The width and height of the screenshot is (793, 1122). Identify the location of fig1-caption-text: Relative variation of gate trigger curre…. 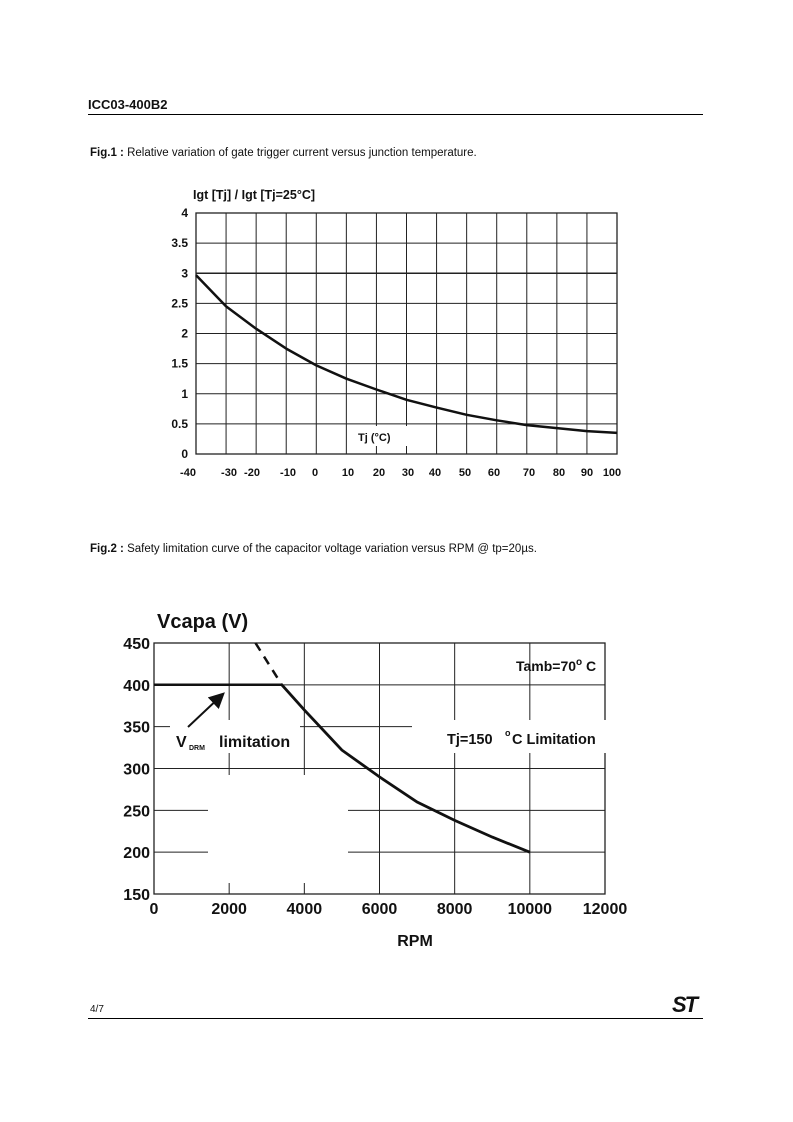
(302, 153).